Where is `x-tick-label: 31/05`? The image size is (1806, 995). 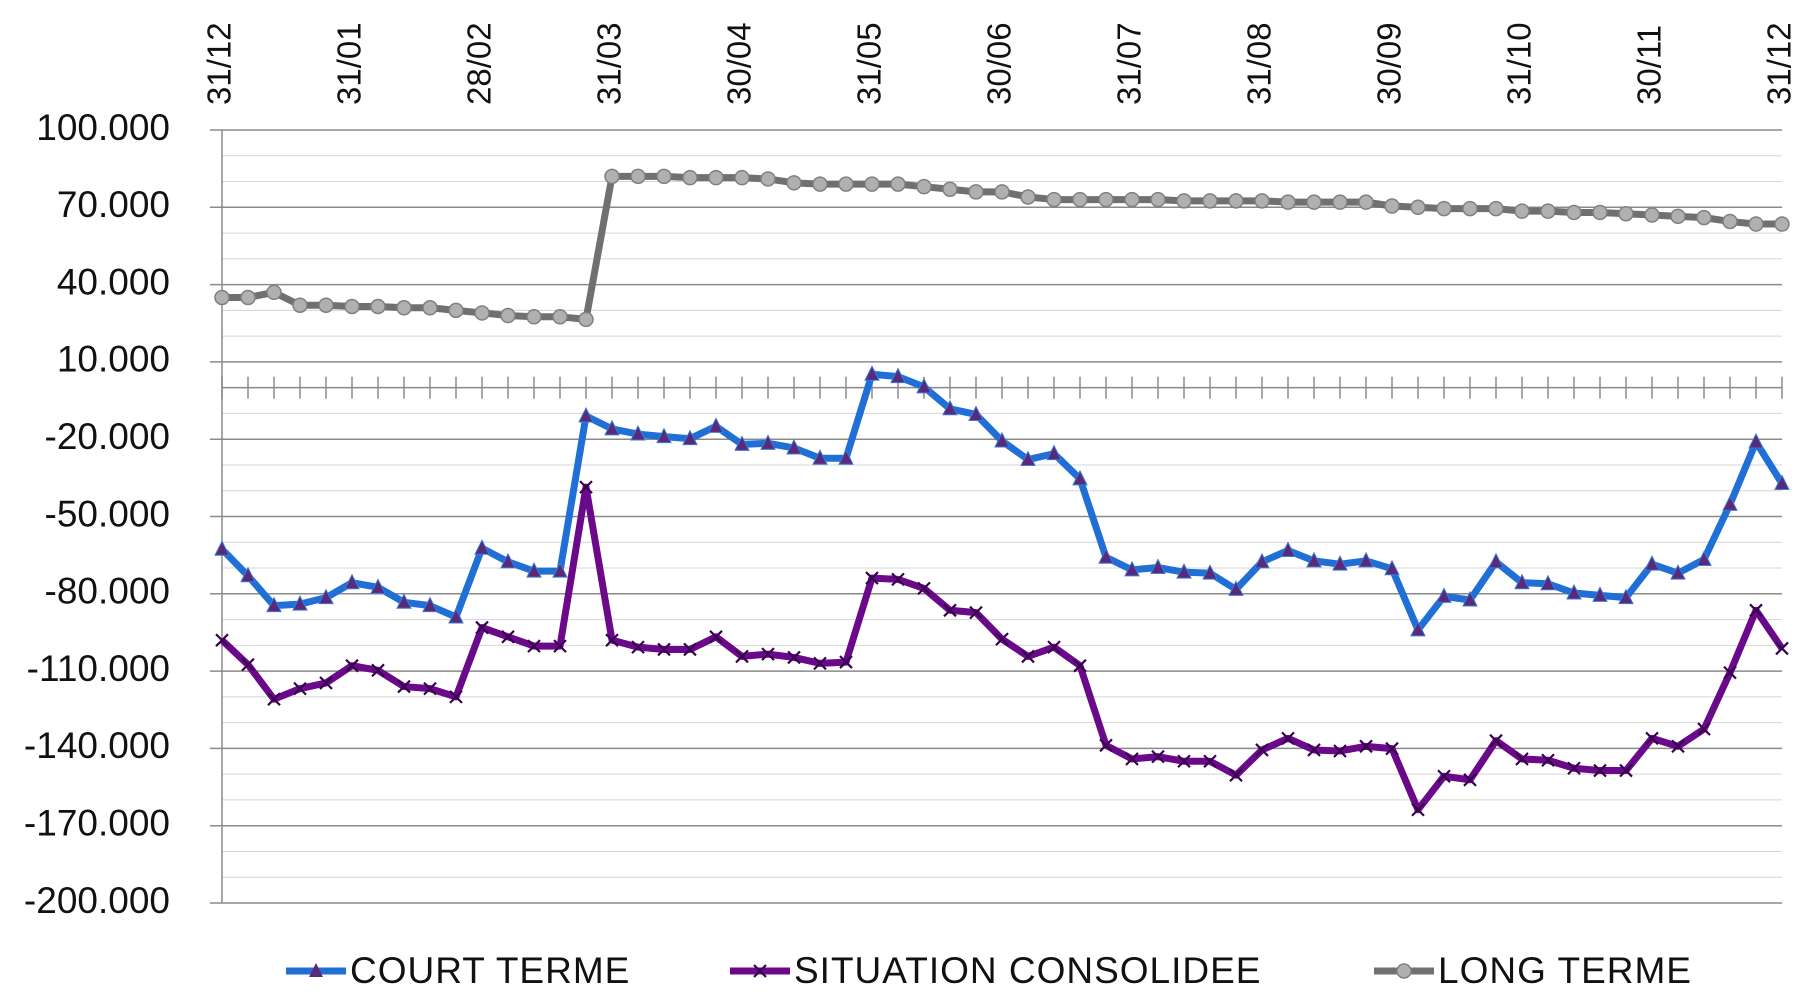 x-tick-label: 31/05 is located at coordinates (869, 63).